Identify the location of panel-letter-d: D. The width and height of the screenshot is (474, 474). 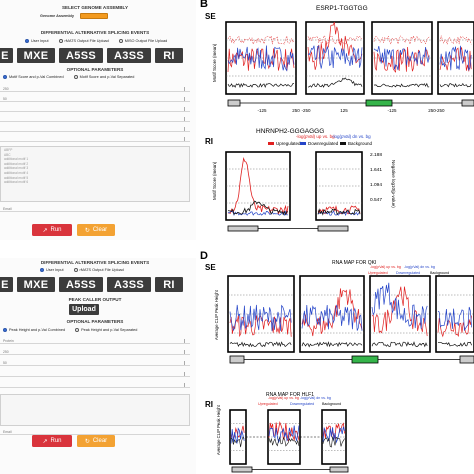
(204, 256).